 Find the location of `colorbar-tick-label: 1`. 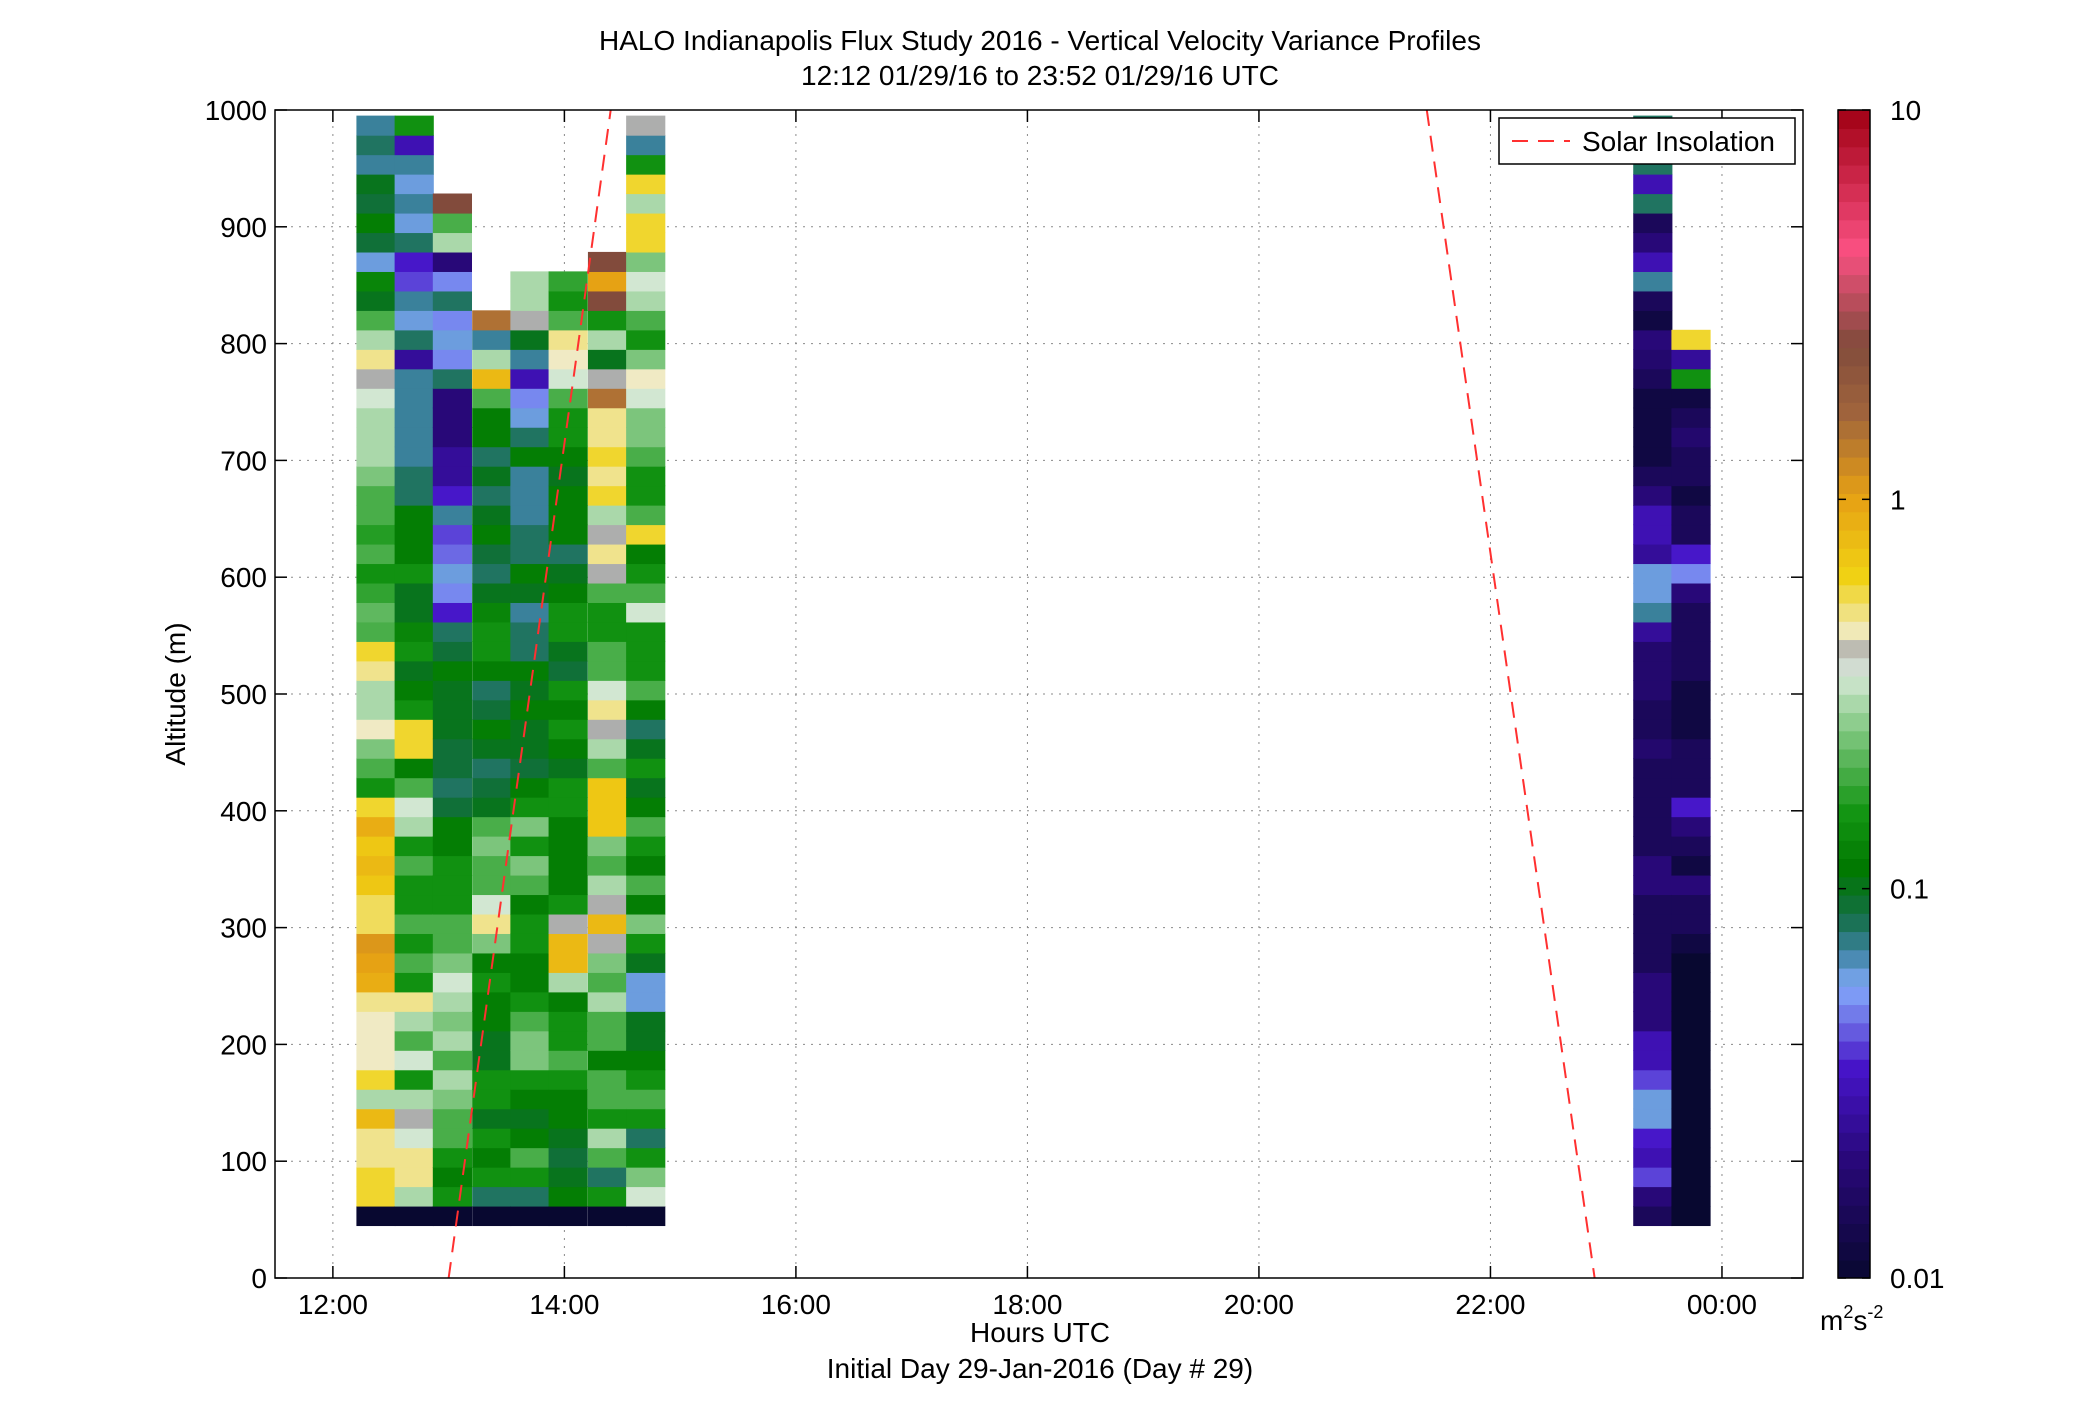

colorbar-tick-label: 1 is located at coordinates (1898, 499).